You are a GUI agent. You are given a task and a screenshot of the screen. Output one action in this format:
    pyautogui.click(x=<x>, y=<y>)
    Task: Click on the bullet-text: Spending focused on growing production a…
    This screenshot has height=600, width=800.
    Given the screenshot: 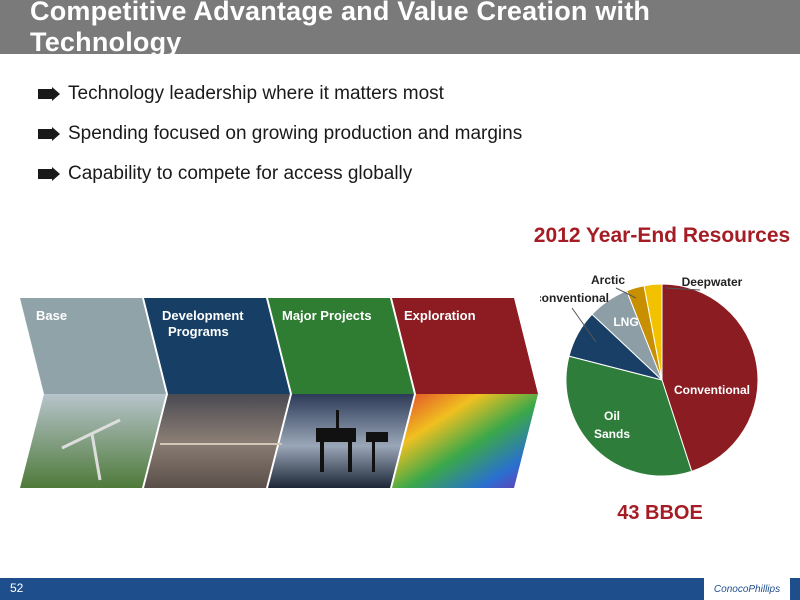 What is the action you would take?
    pyautogui.click(x=295, y=133)
    